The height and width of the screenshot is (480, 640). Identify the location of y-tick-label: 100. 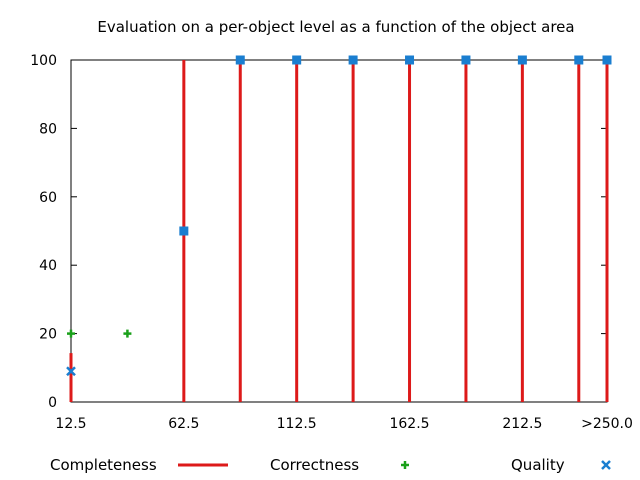
(43, 61).